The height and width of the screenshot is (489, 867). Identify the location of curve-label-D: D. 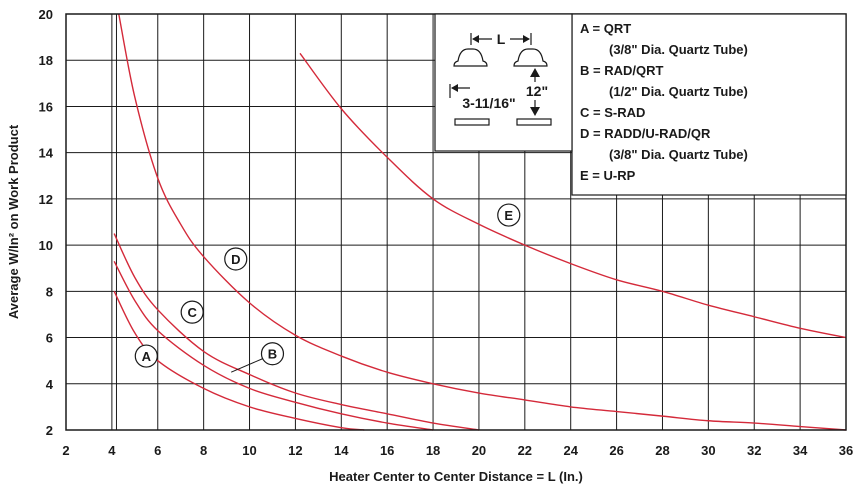
(236, 259).